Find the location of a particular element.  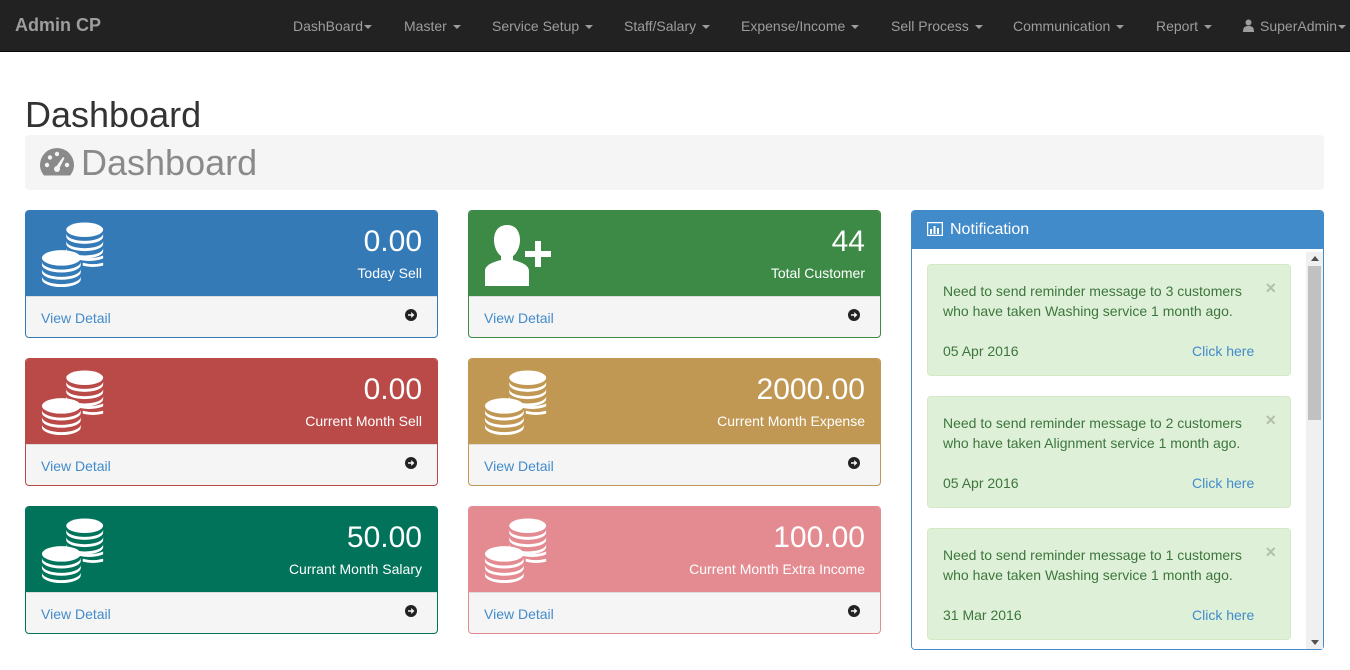

card-value: 44 is located at coordinates (848, 241).